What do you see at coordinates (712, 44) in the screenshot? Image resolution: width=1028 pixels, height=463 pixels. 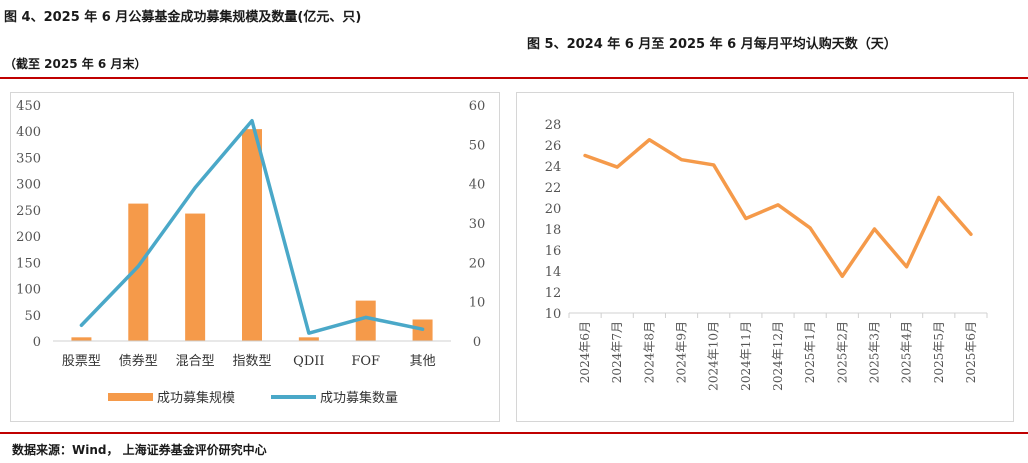 I see `right-chart-title: 图 5、2024 年 6 月至 2025 年 6 月每月平均认购天数（天）` at bounding box center [712, 44].